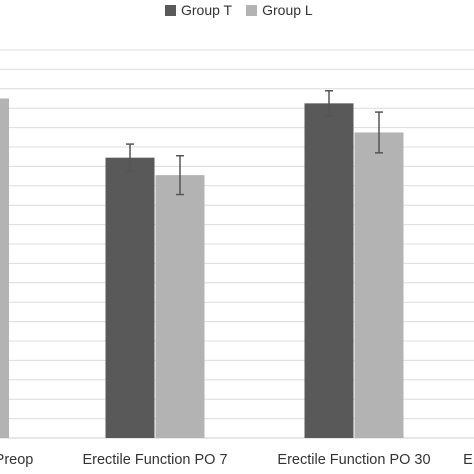 The height and width of the screenshot is (474, 474). Describe the element at coordinates (354, 460) in the screenshot. I see `x-tick-label-po30: Erectile Function PO 30` at that location.